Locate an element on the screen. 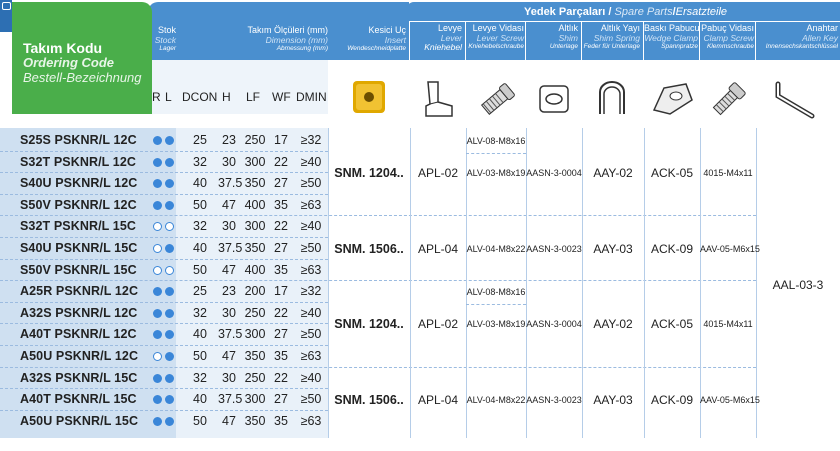 The height and width of the screenshot is (451, 840). stock-de: Lager is located at coordinates (167, 49).